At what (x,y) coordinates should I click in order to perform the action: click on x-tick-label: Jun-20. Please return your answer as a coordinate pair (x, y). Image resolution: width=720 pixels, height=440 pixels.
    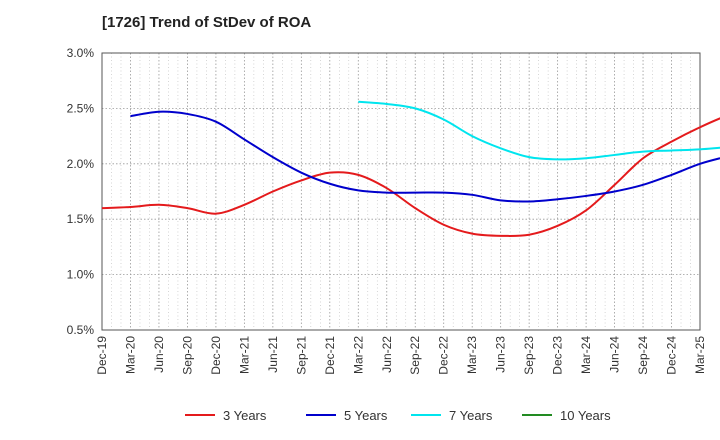
    Looking at the image, I should click on (159, 354).